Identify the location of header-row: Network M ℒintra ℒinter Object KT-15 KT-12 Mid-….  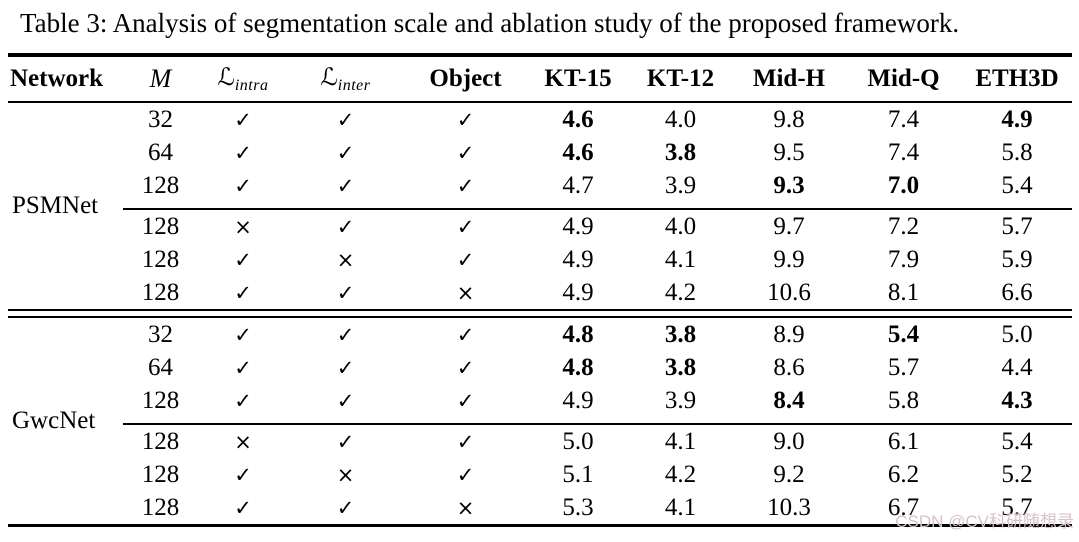
(540, 79).